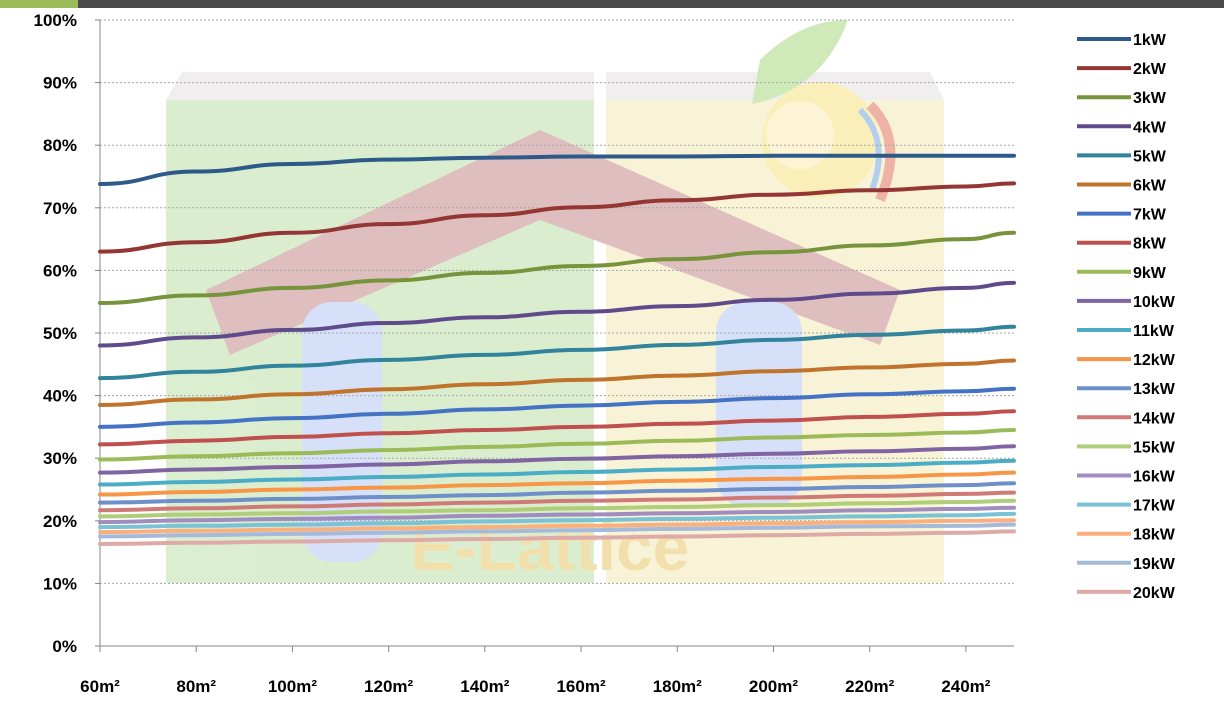 The image size is (1224, 713). What do you see at coordinates (557, 530) in the screenshot?
I see `series-line-19kW` at bounding box center [557, 530].